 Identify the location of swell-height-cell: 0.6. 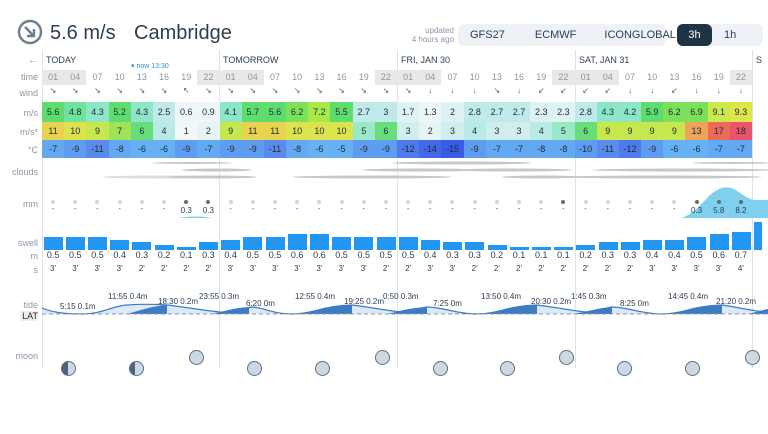
(319, 255).